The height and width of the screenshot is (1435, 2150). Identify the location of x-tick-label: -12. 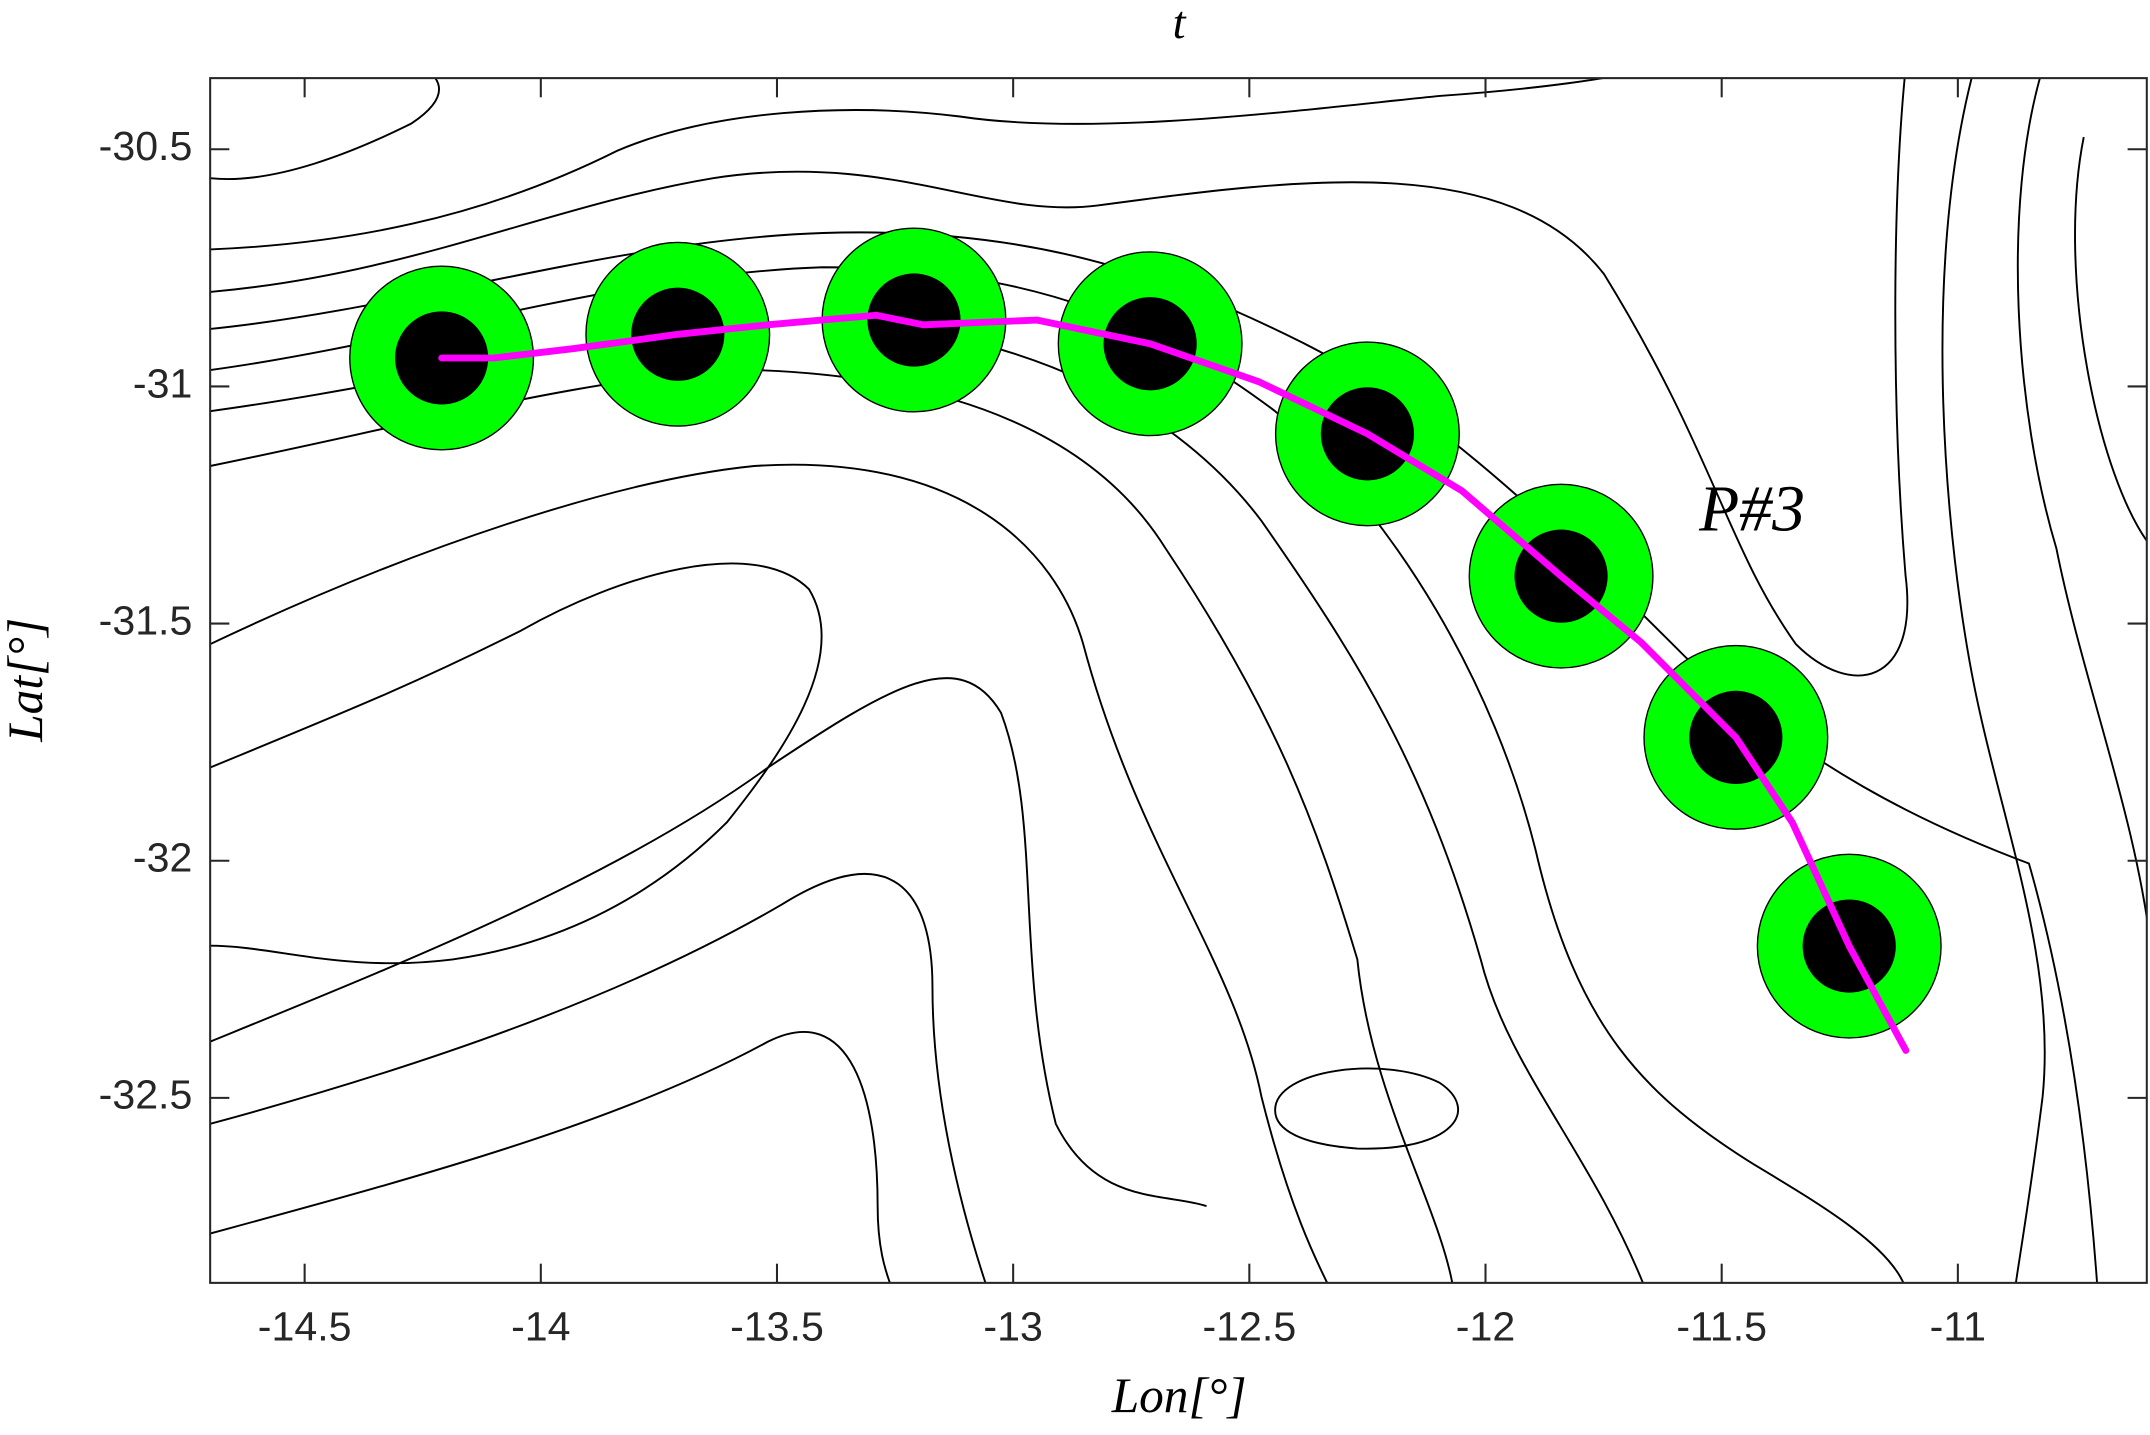
(1485, 1326).